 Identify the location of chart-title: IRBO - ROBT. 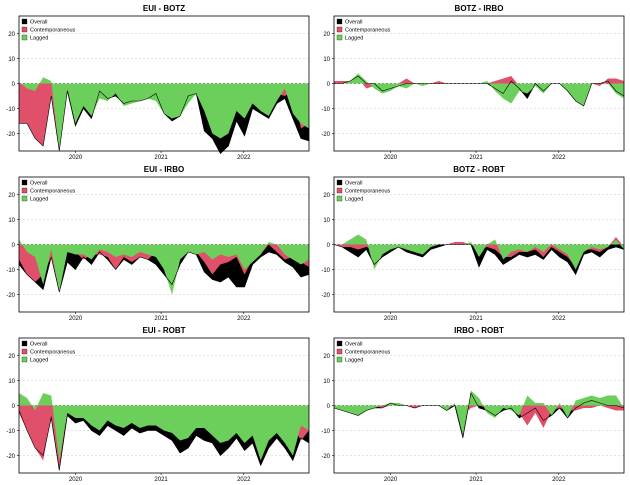
(479, 330).